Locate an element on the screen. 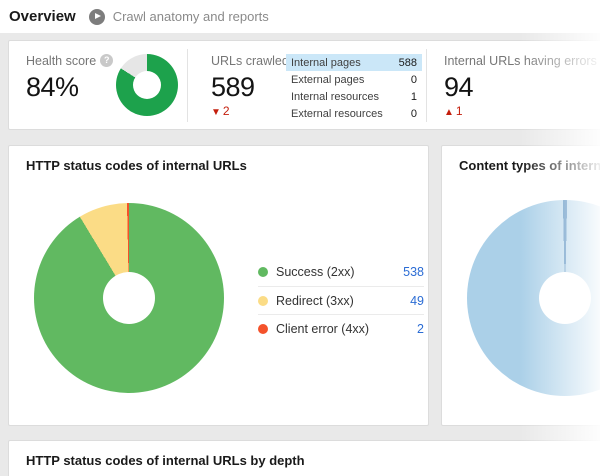 This screenshot has height=476, width=600. breakdown-row-external-resources: External resources 0 is located at coordinates (354, 113).